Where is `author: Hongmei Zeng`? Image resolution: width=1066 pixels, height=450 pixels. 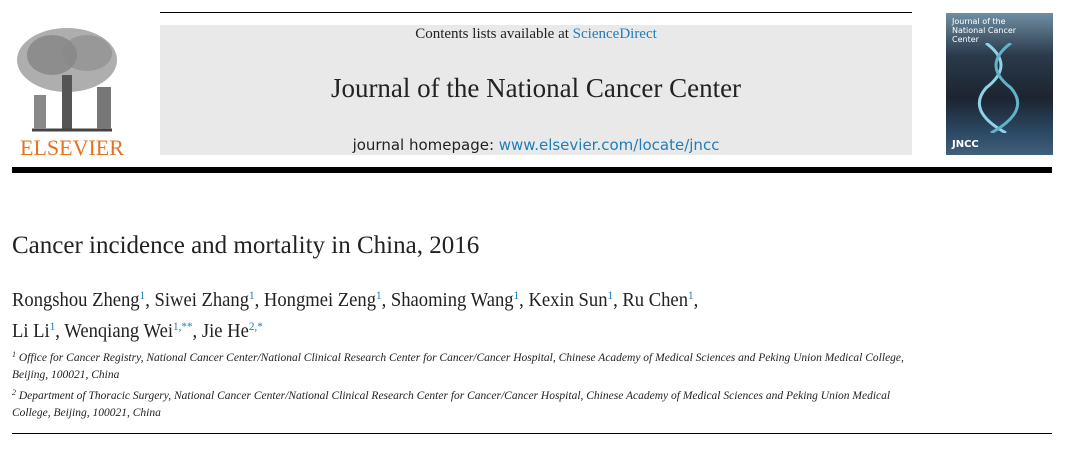
author: Hongmei Zeng is located at coordinates (320, 300).